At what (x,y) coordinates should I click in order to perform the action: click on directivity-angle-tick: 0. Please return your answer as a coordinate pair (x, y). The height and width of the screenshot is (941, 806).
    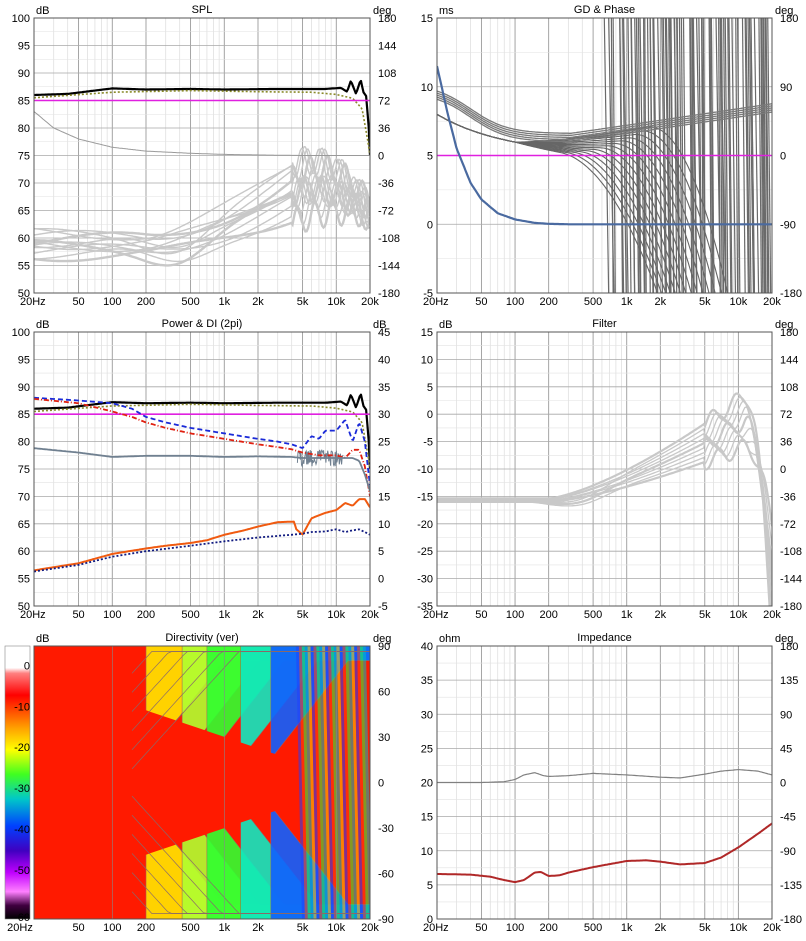
    Looking at the image, I should click on (381, 784).